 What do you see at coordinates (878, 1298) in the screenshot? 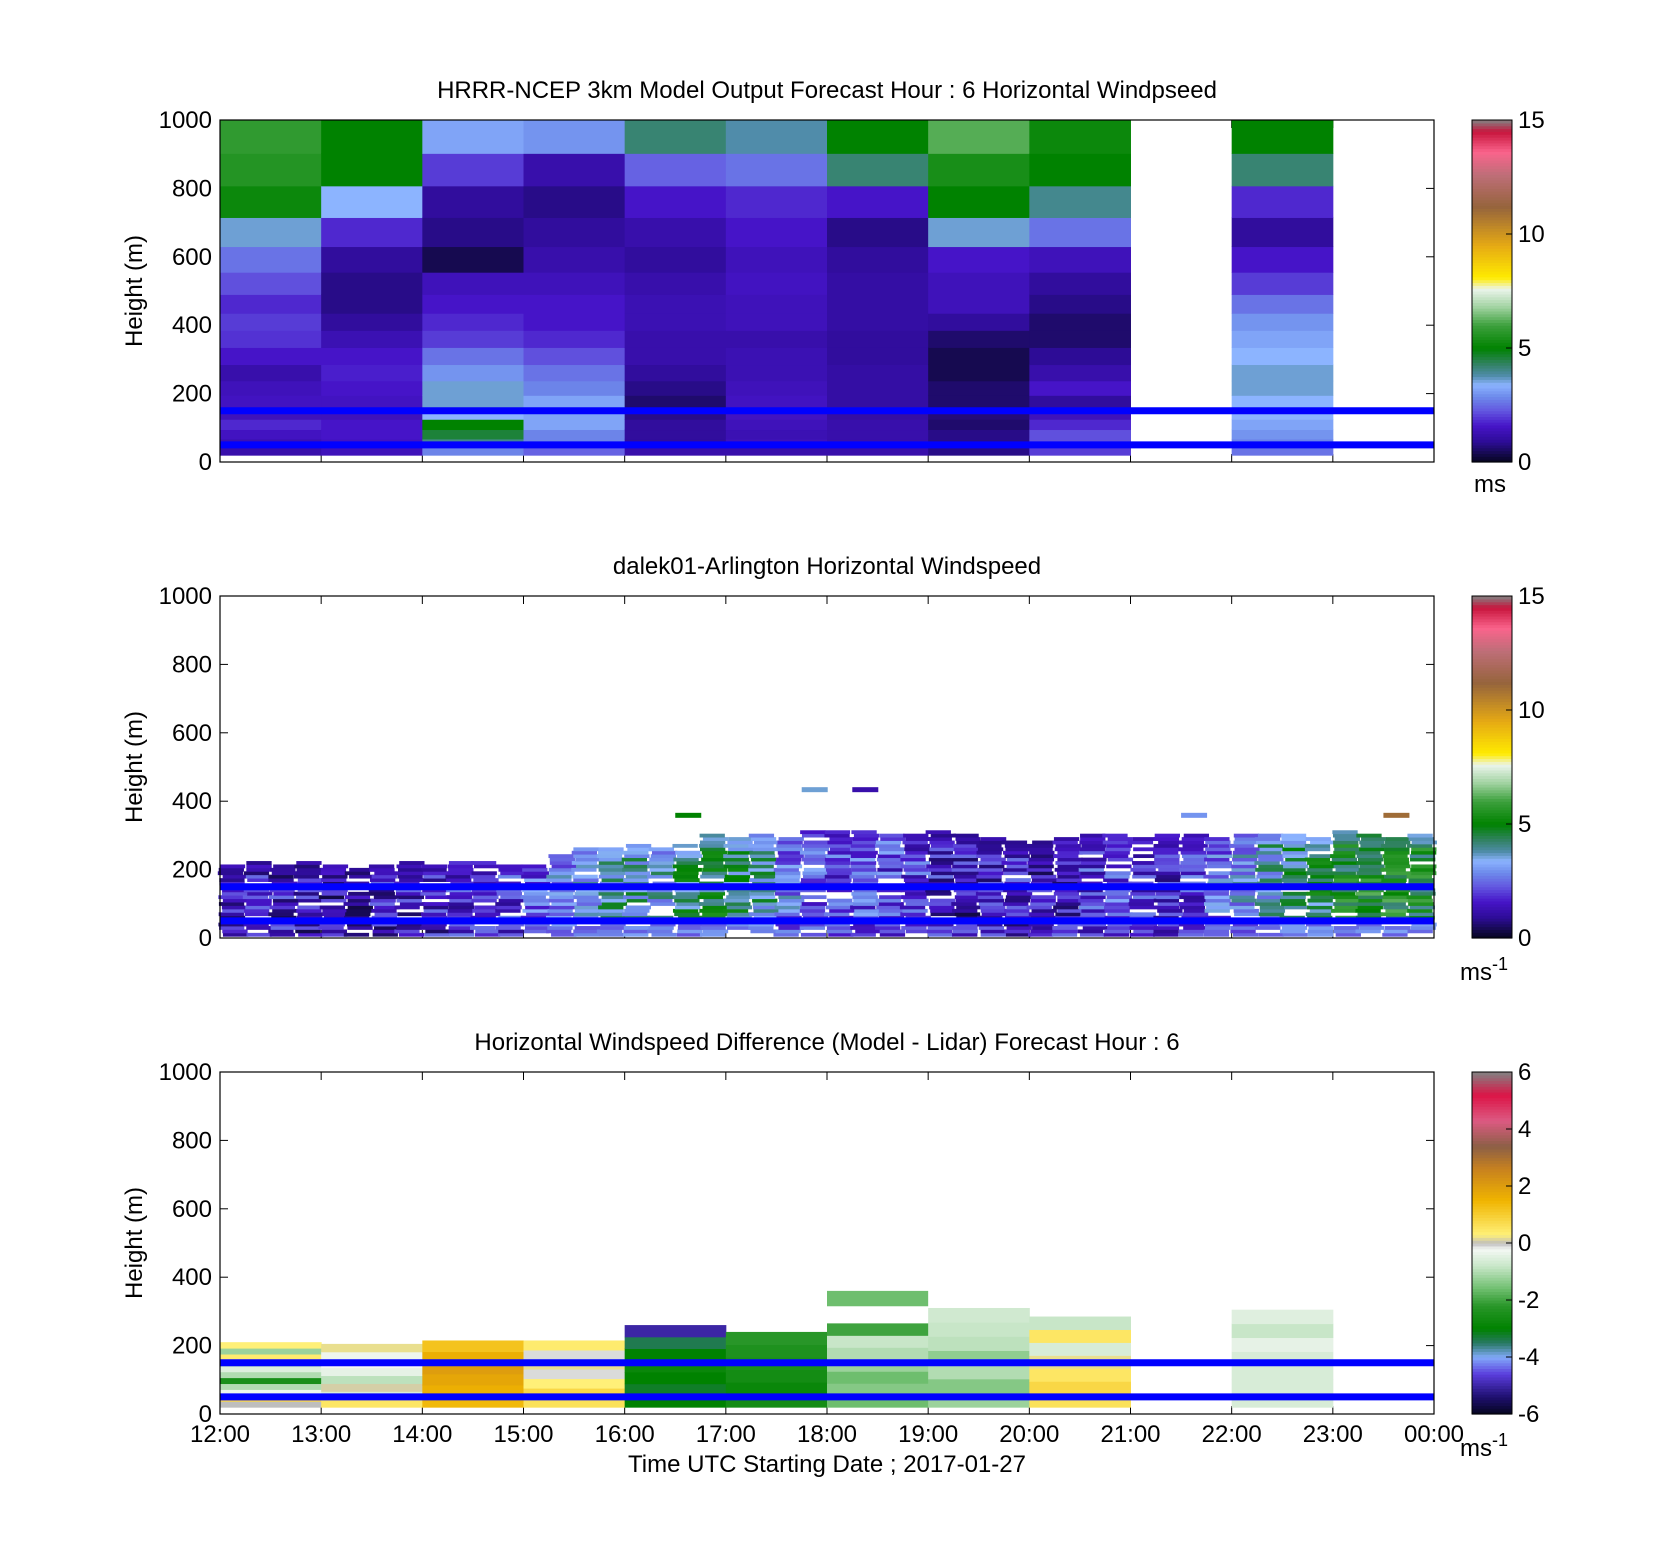
I see `heatmap-isolated-cell` at bounding box center [878, 1298].